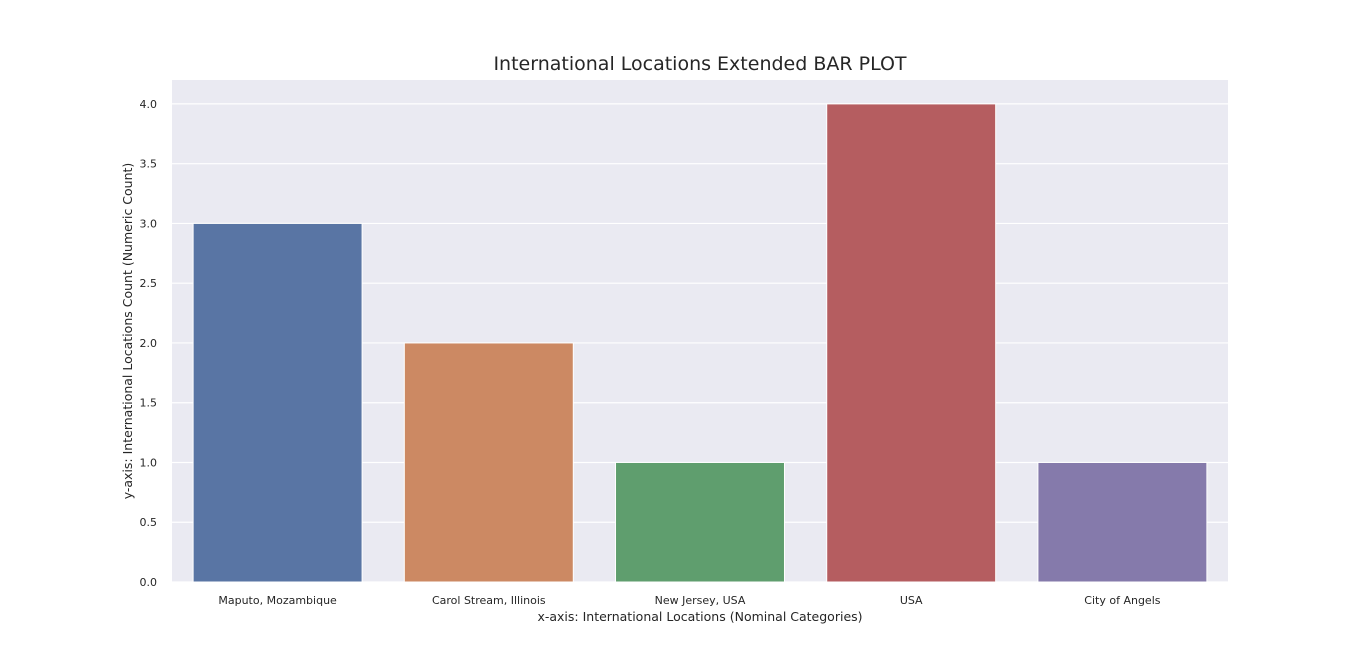 This screenshot has width=1366, height=655. I want to click on y-tick-label: 3.5, so click(149, 164).